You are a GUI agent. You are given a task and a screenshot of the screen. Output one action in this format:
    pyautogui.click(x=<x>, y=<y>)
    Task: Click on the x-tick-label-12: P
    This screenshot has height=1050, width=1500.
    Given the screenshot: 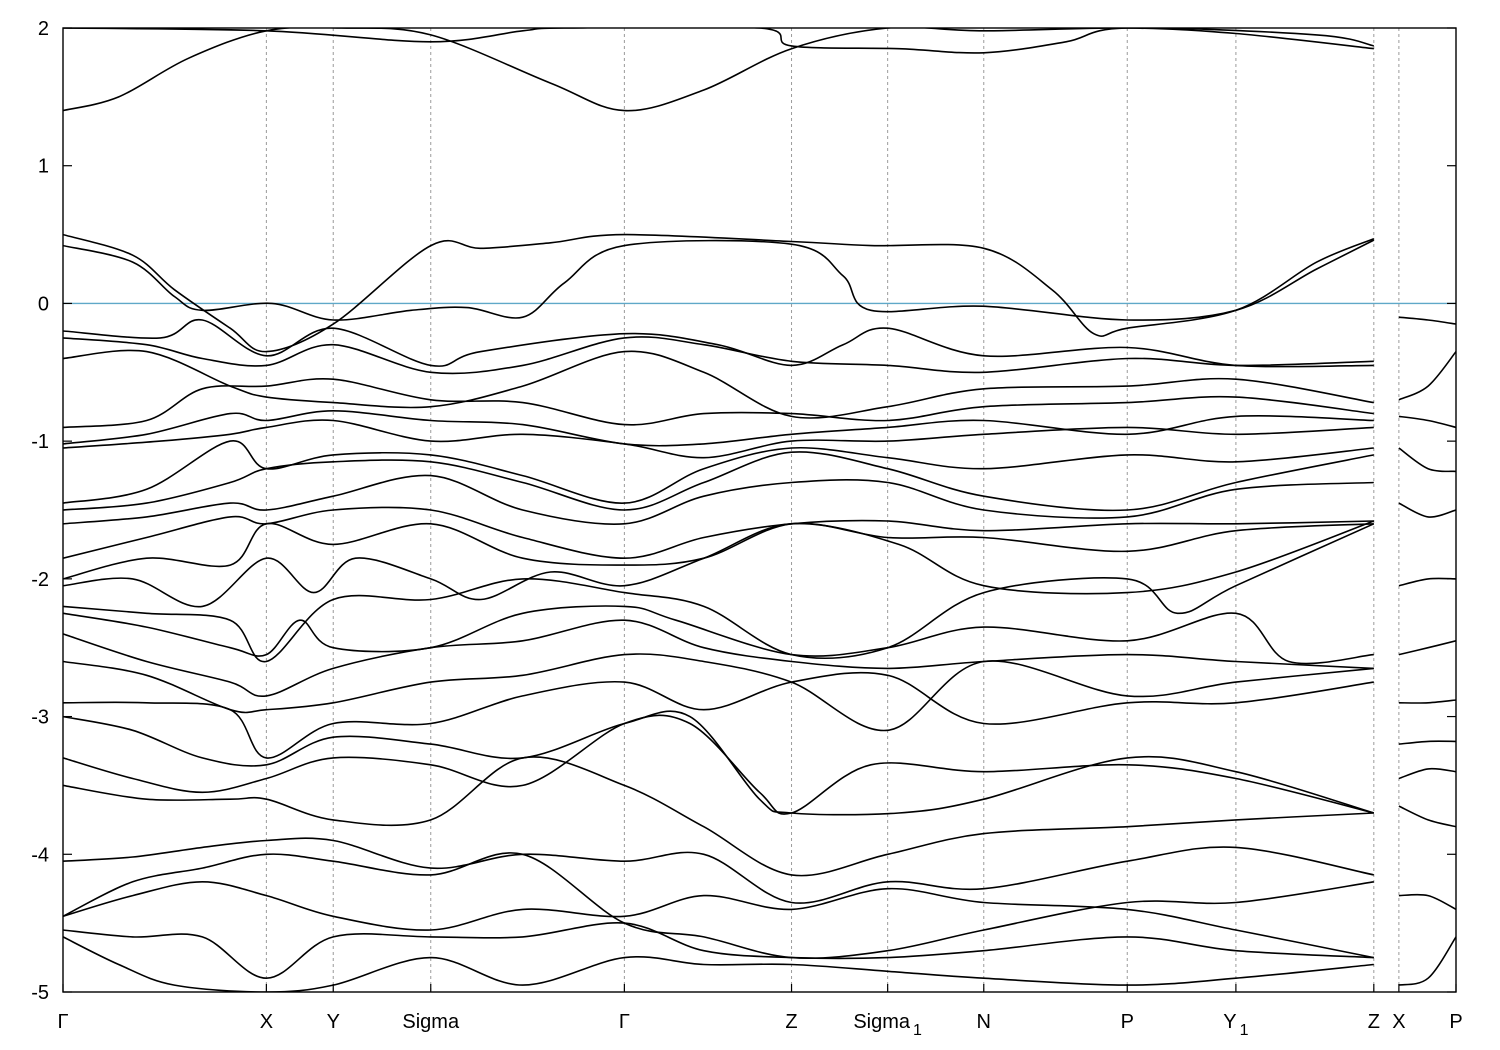 What is the action you would take?
    pyautogui.click(x=1455, y=1022)
    